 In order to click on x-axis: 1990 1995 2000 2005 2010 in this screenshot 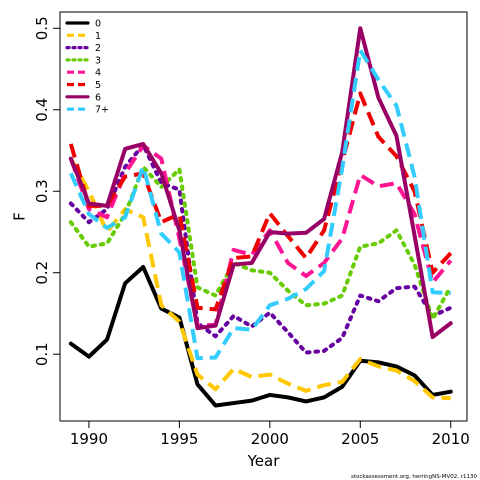, I will do `click(270, 434)`.